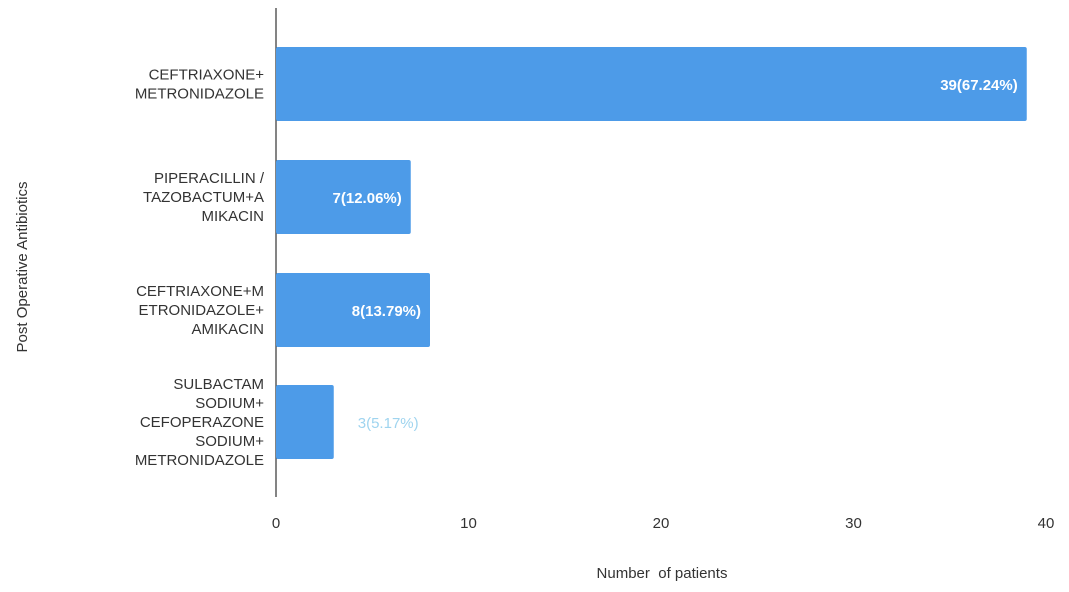 This screenshot has width=1069, height=592. Describe the element at coordinates (367, 198) in the screenshot. I see `data-label-2: 7(12.06%)` at that location.